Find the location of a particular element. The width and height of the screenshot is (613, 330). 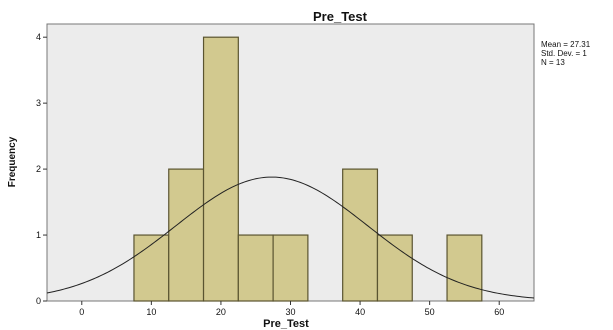

y-axis-title: Frequency is located at coordinates (12, 161).